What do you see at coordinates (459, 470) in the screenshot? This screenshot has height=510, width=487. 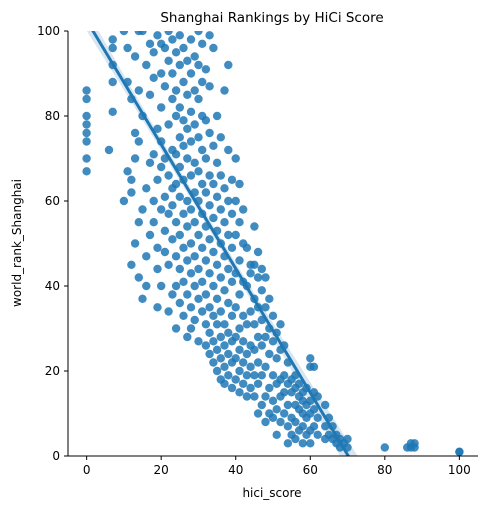 I see `x-tick-label: 100` at bounding box center [459, 470].